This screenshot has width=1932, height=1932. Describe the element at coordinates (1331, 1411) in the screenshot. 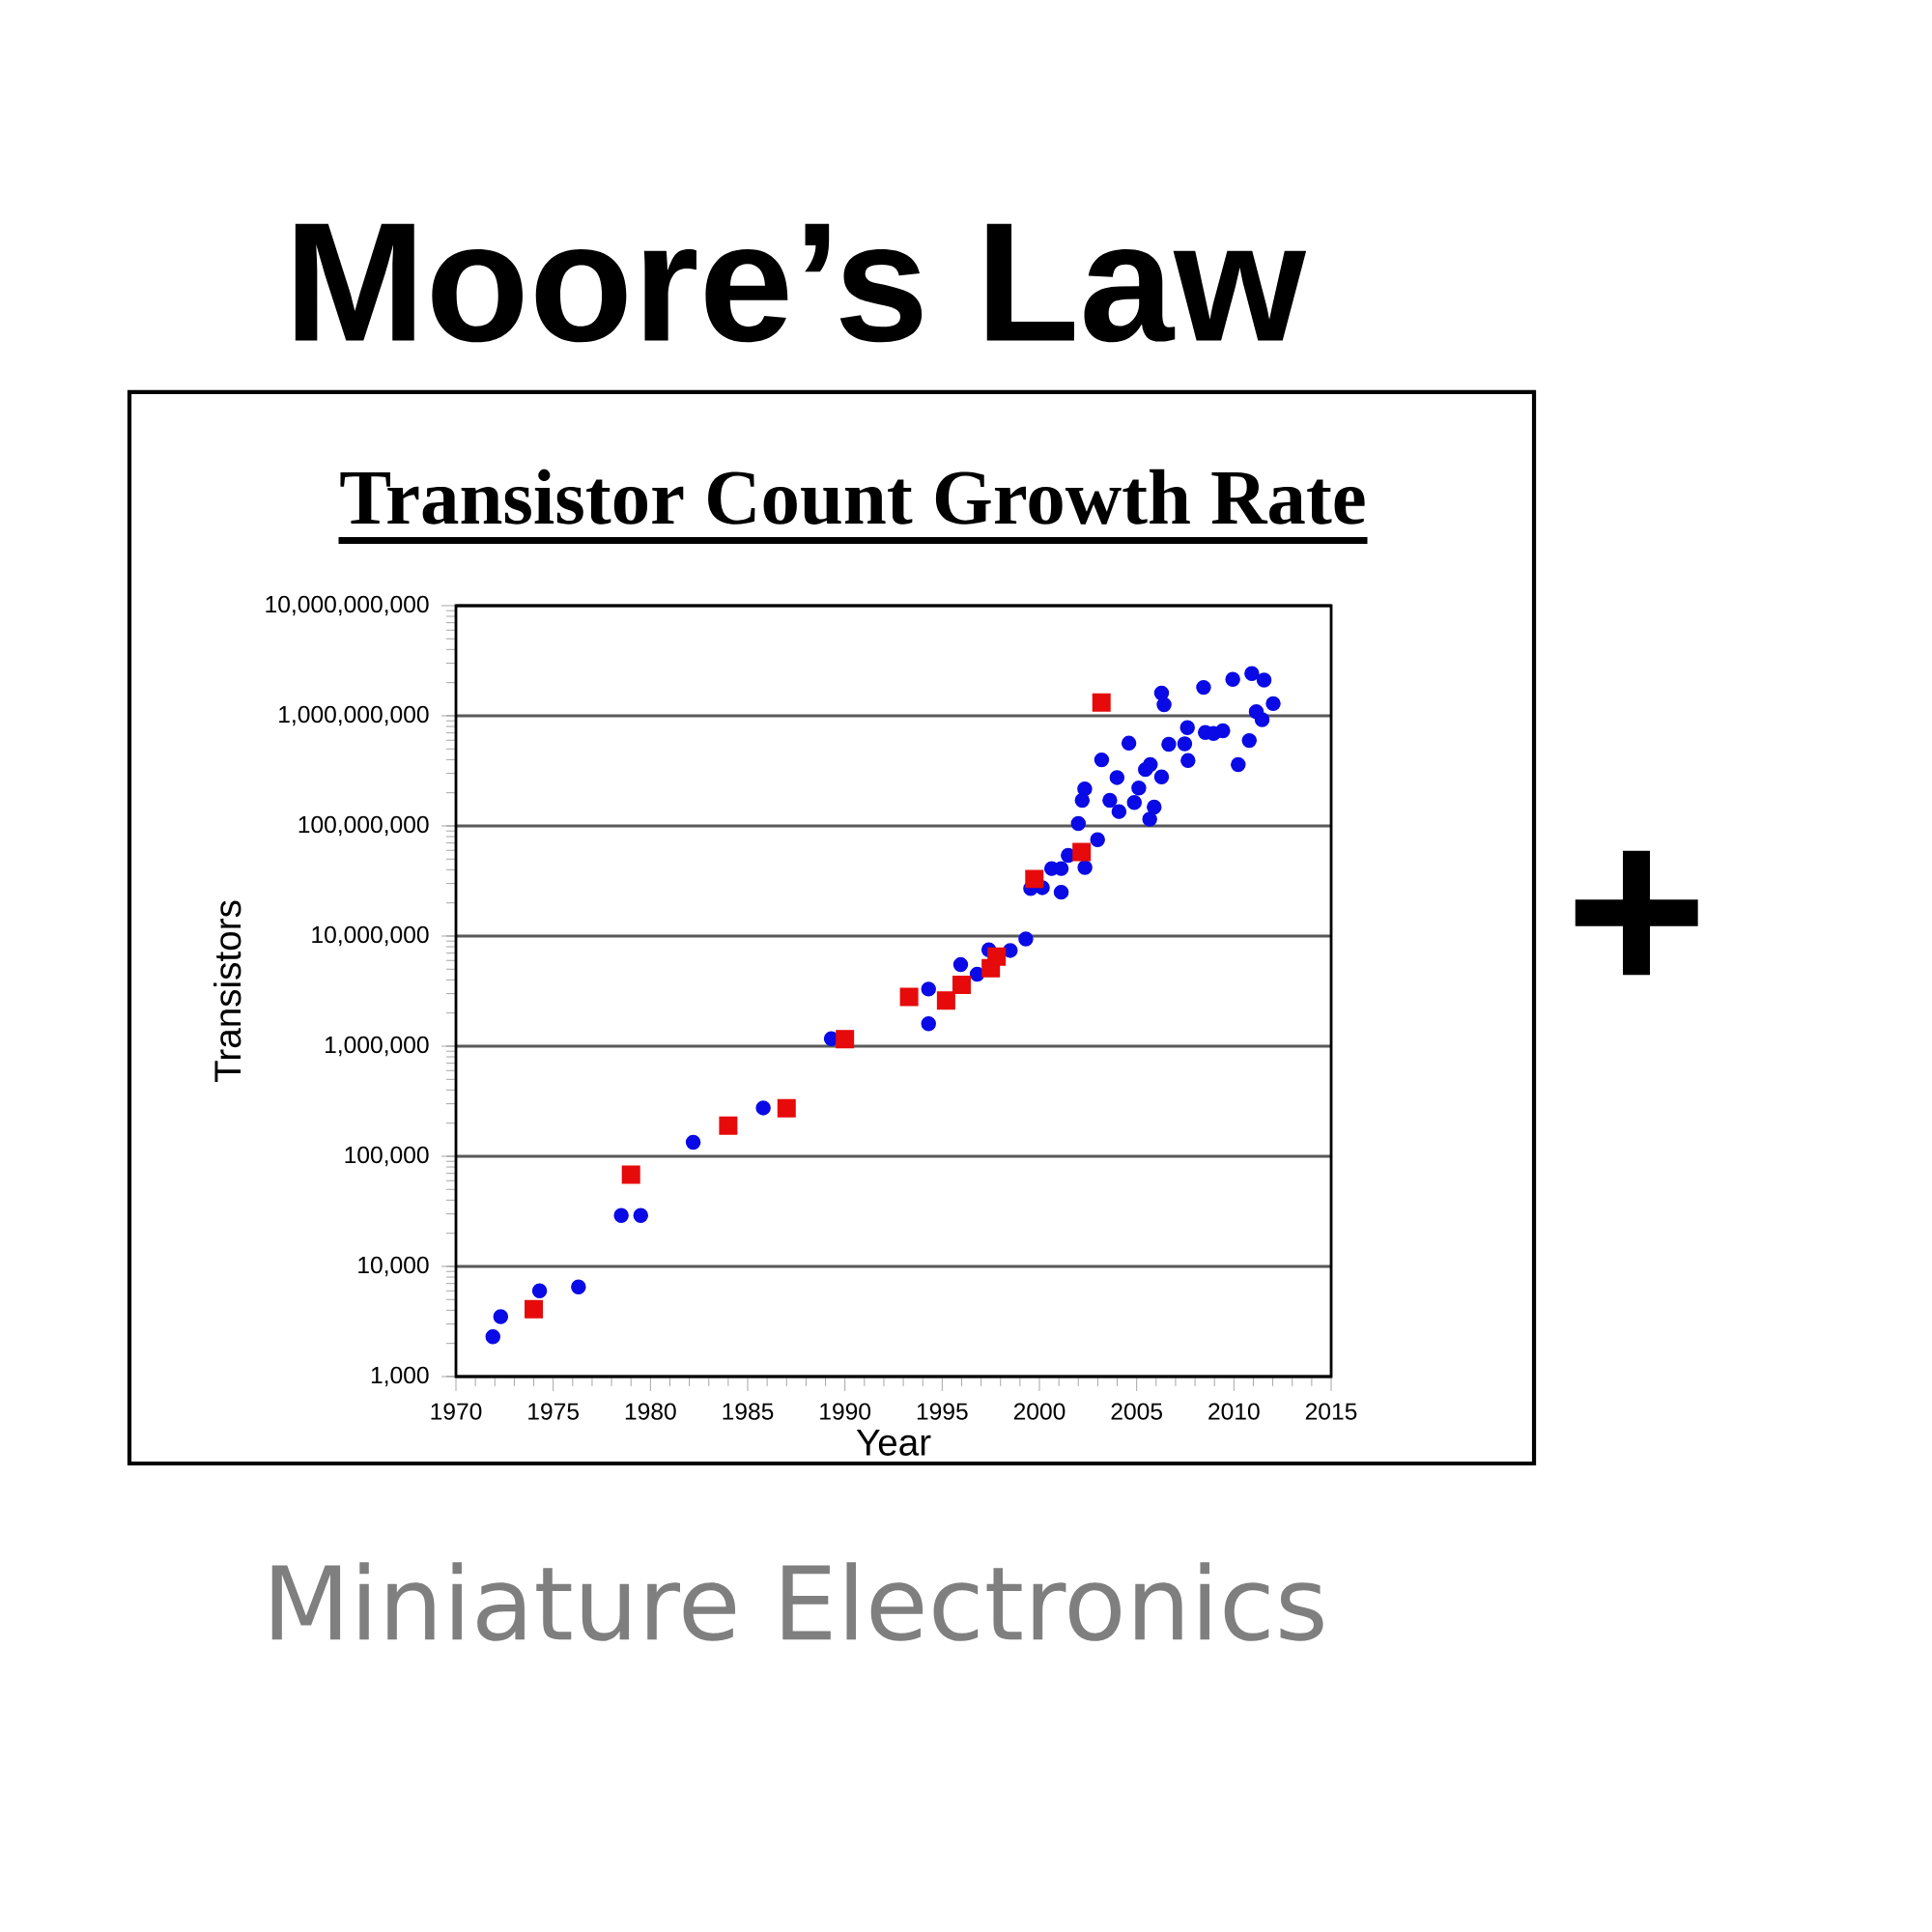

I see `x-tick-label: 2015` at that location.